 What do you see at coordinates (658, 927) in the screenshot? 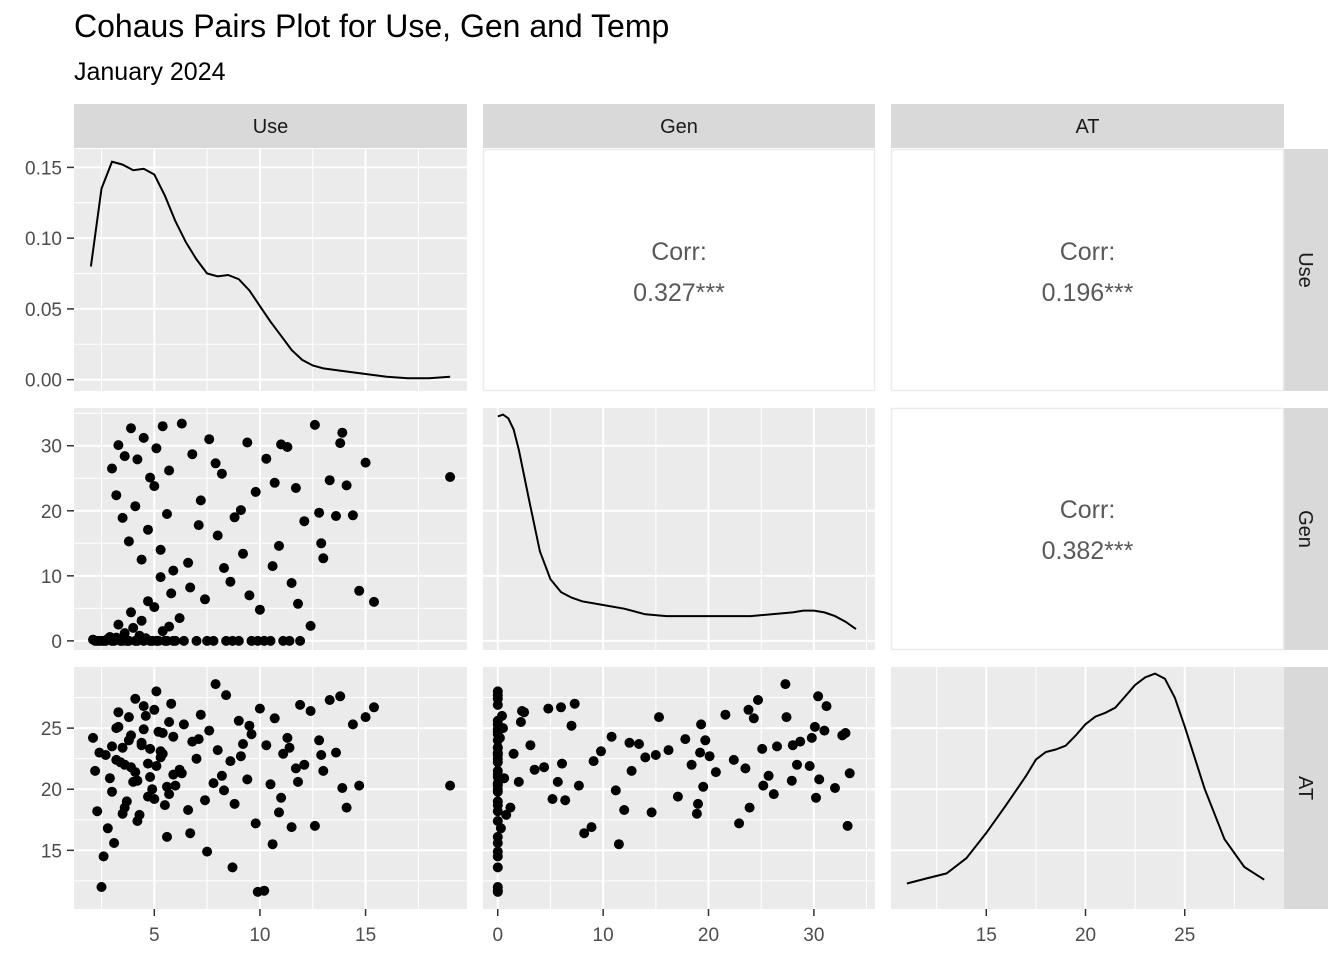
I see `x-axis-gen: 0 10 20 30` at bounding box center [658, 927].